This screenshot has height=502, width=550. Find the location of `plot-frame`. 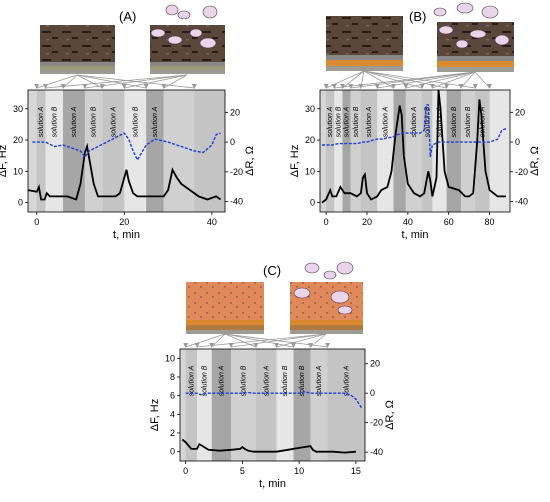

plot-frame is located at coordinates (126, 151).